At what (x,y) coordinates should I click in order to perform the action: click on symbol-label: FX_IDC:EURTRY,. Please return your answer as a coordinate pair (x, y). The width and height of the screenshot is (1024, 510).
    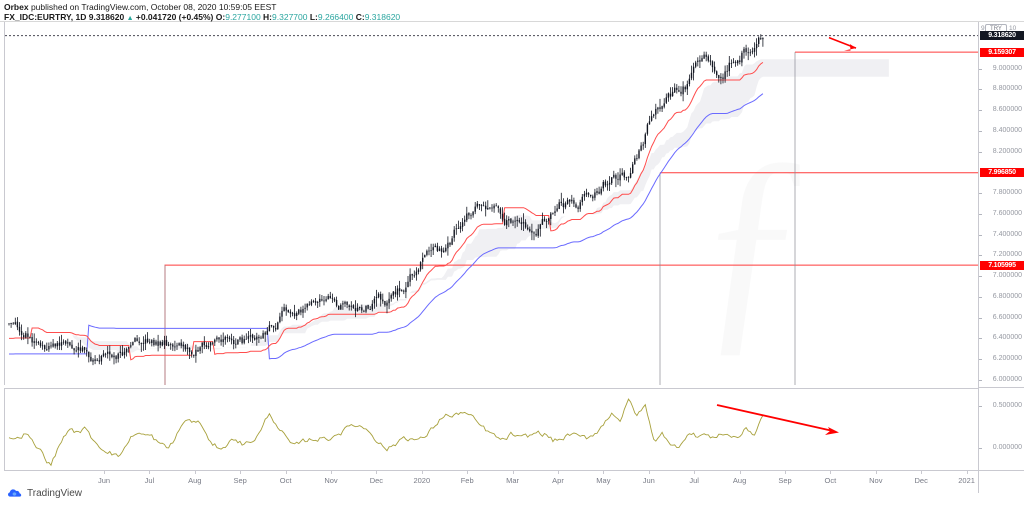
    Looking at the image, I should click on (39, 17).